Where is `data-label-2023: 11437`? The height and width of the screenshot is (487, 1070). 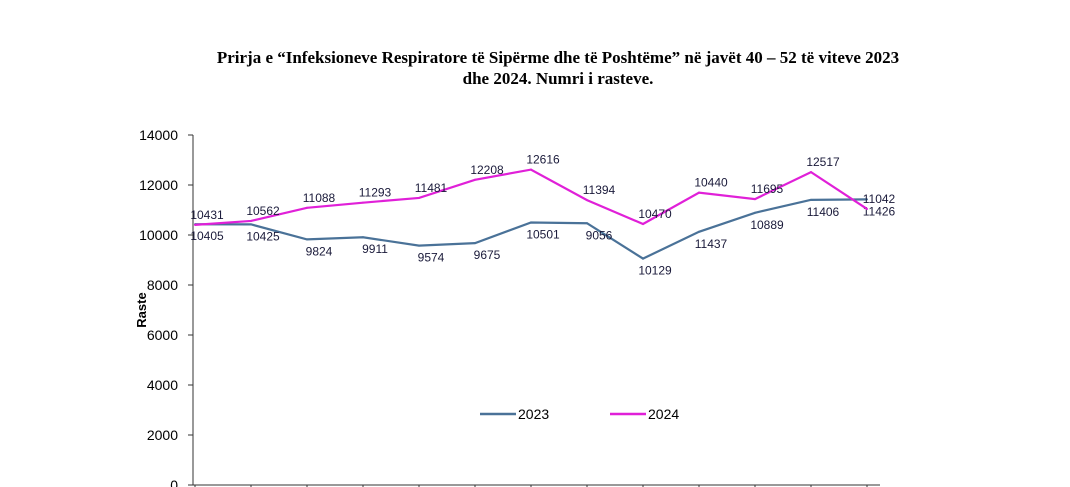 data-label-2023: 11437 is located at coordinates (711, 244).